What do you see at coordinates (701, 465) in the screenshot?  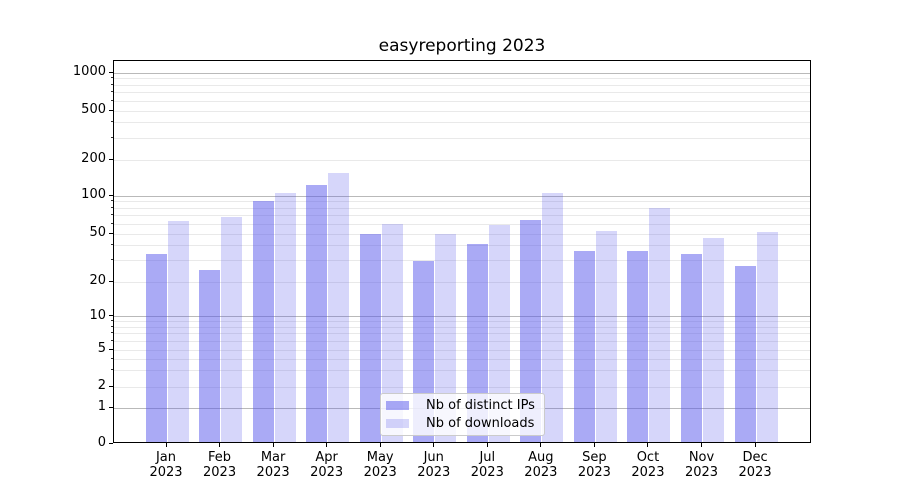 I see `x-tick-label: Nov 2023` at bounding box center [701, 465].